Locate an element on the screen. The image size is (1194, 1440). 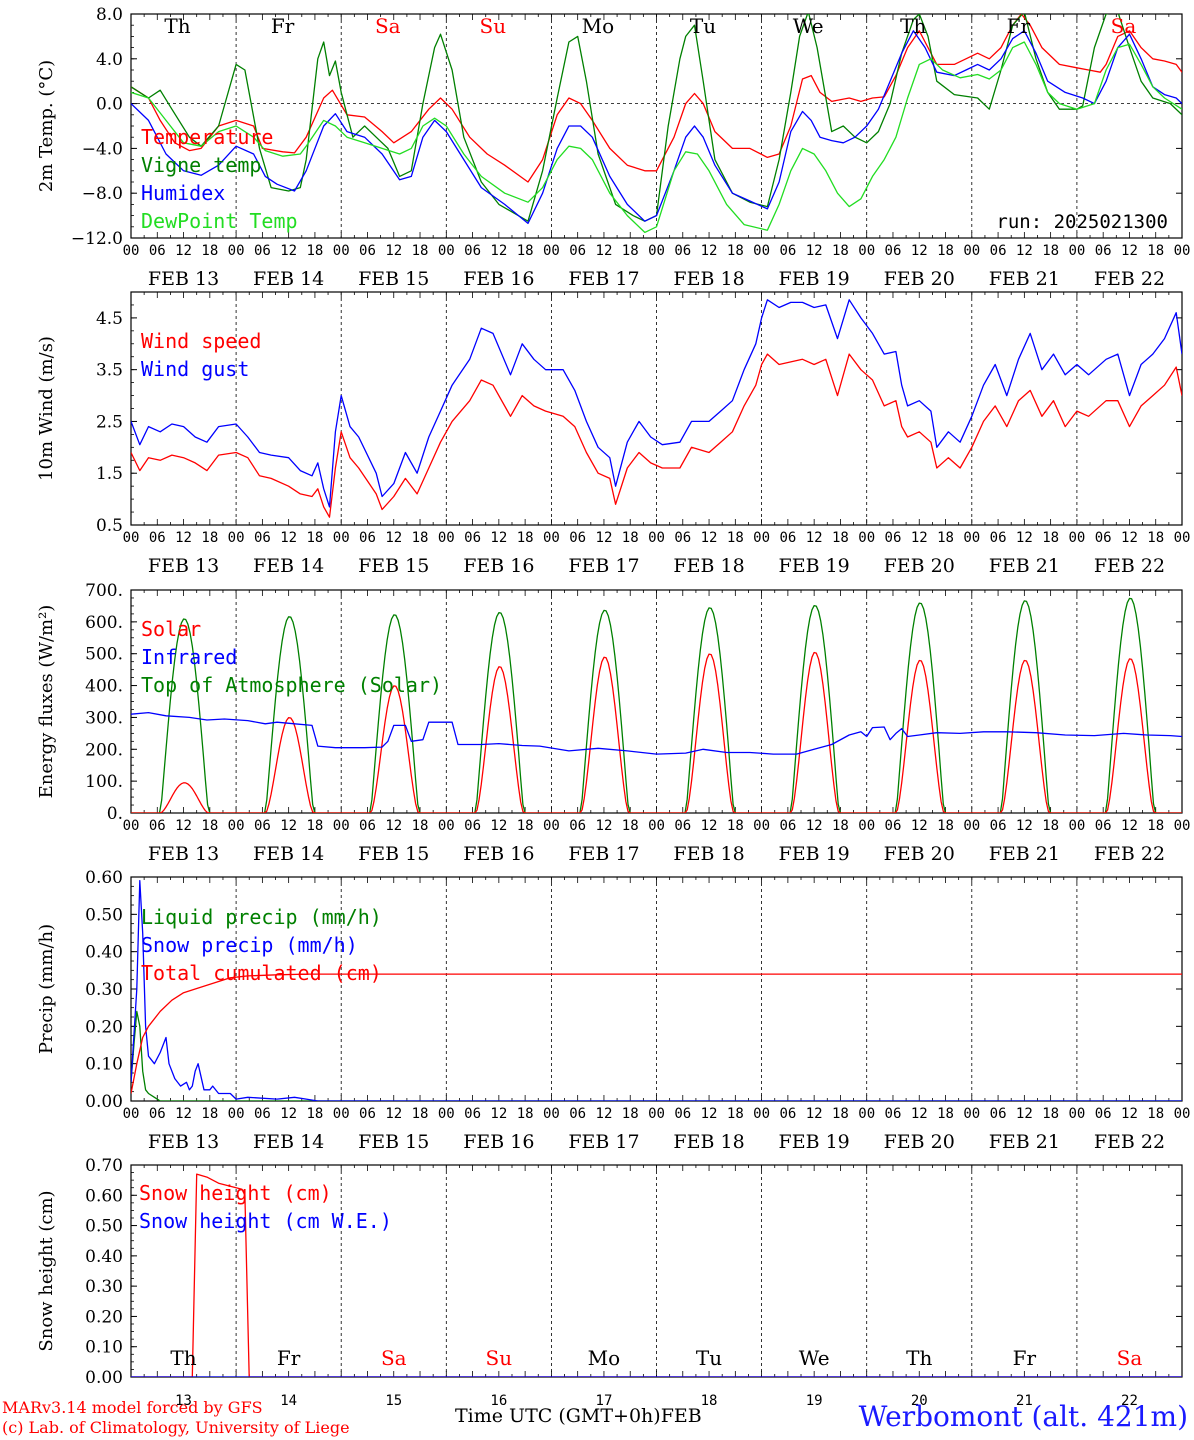
y-tick-label: 4.5 is located at coordinates (109, 319).